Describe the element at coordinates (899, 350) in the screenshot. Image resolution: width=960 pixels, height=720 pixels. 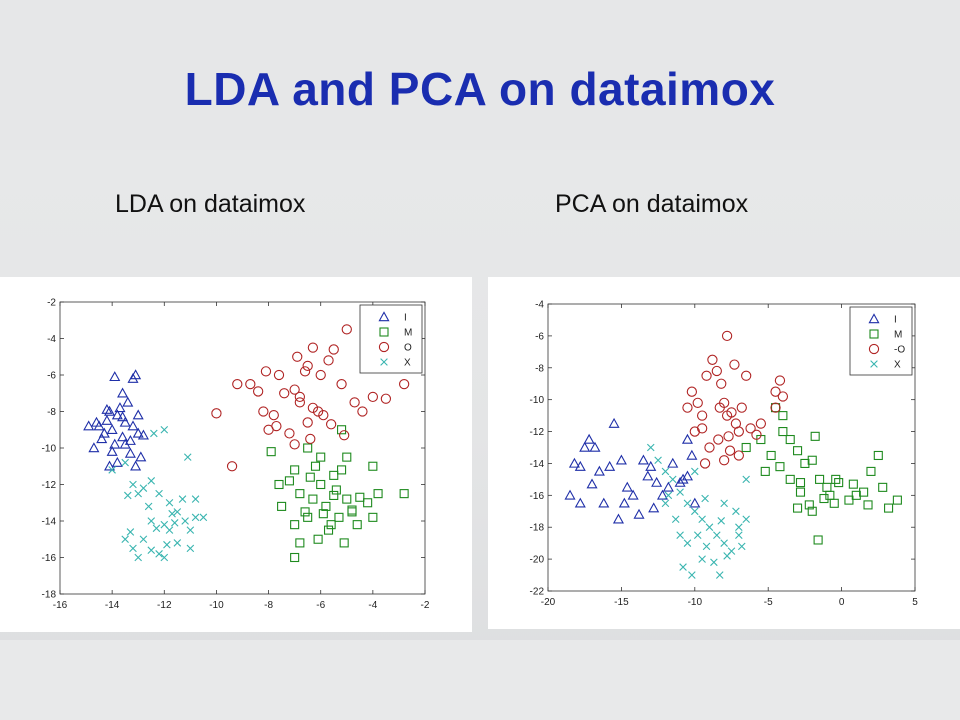
I see `pca-legend-label: -O` at that location.